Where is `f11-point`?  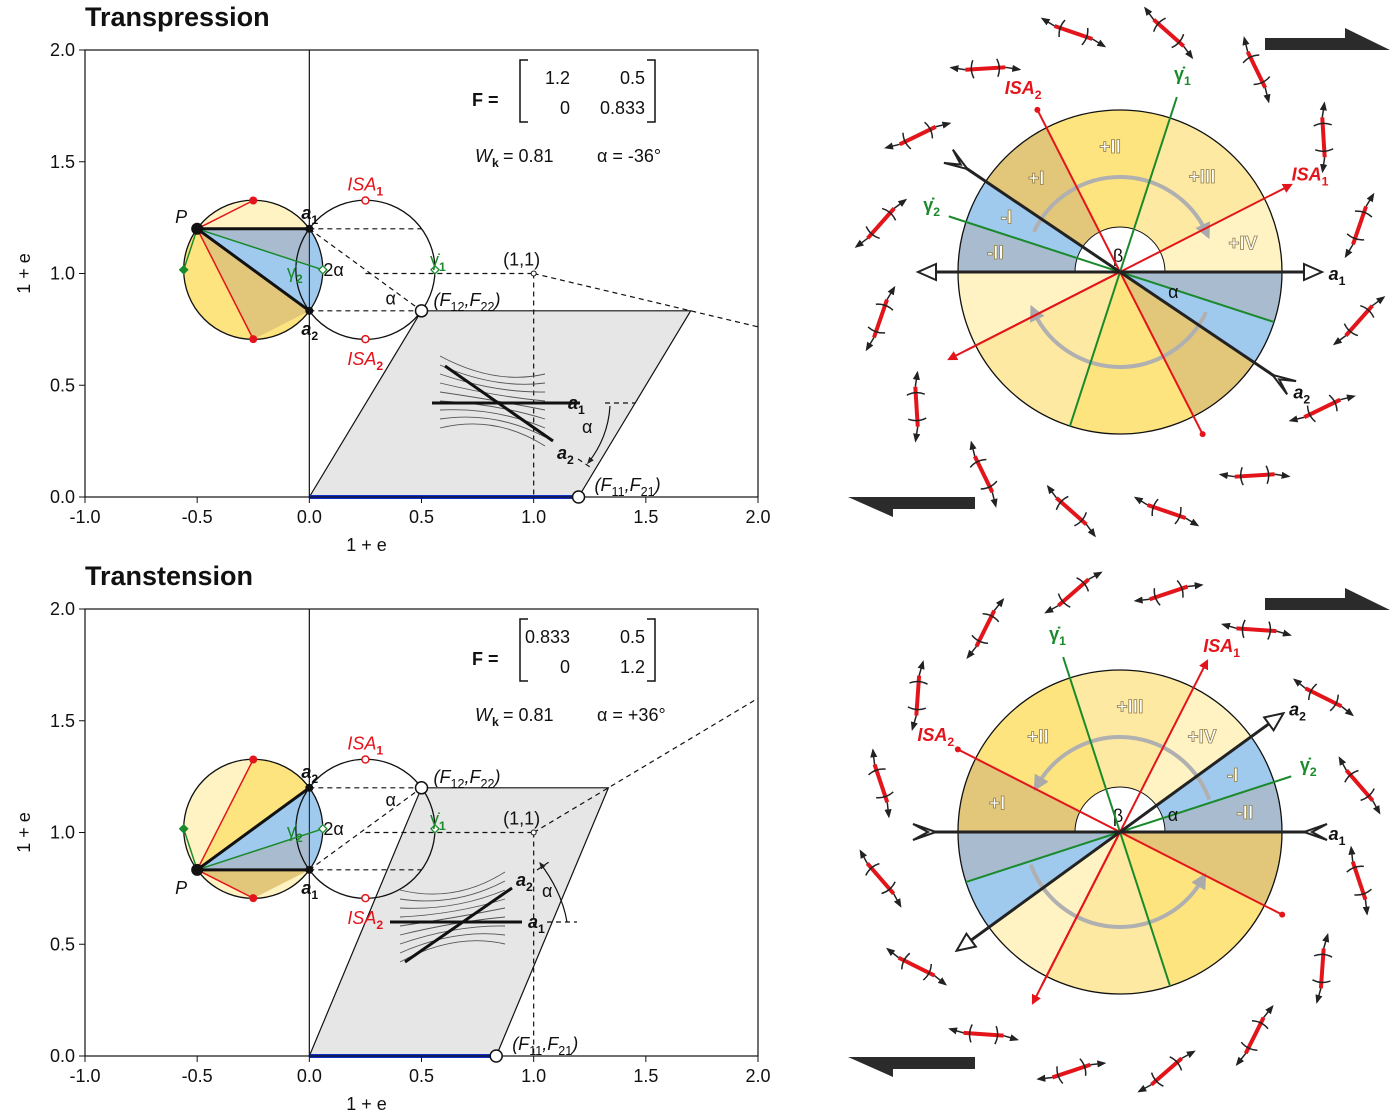 f11-point is located at coordinates (496, 1056).